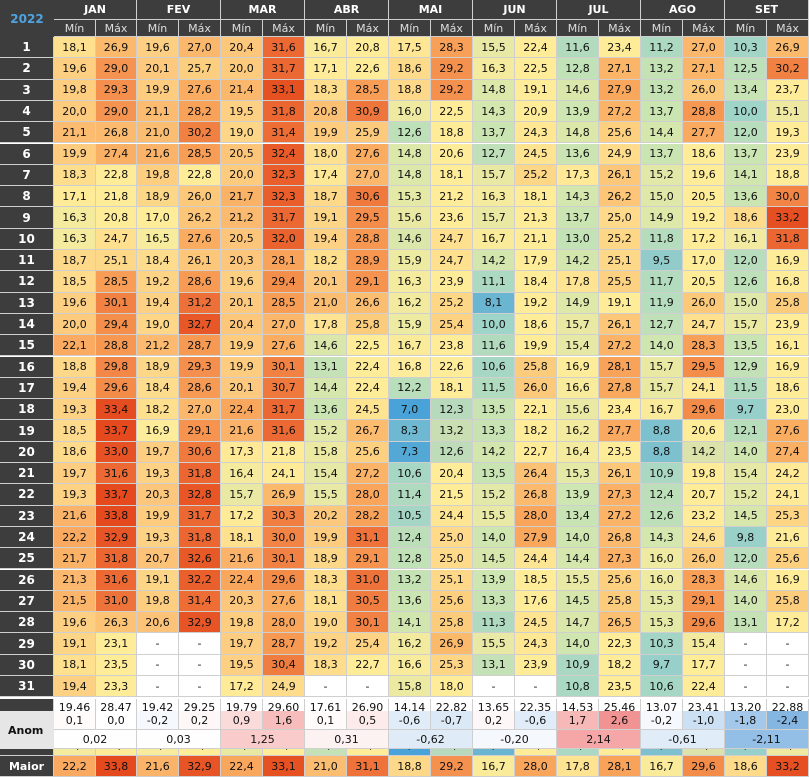 This screenshot has height=777, width=809. What do you see at coordinates (494, 474) in the screenshot?
I see `min-temp-cell: 13,5` at bounding box center [494, 474].